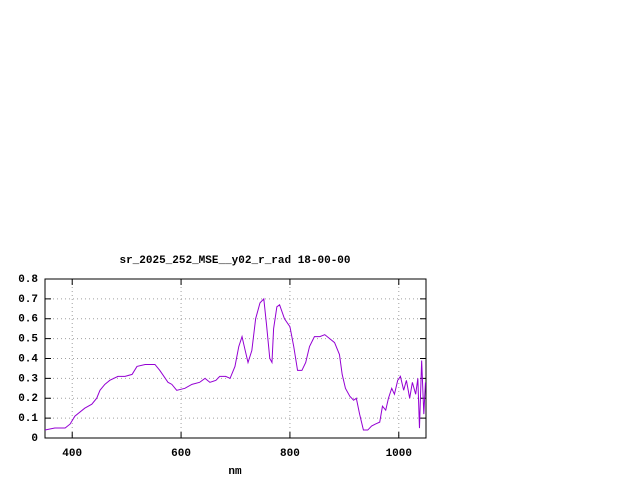 This screenshot has height=480, width=640. I want to click on y-tick-label: 0, so click(34, 439).